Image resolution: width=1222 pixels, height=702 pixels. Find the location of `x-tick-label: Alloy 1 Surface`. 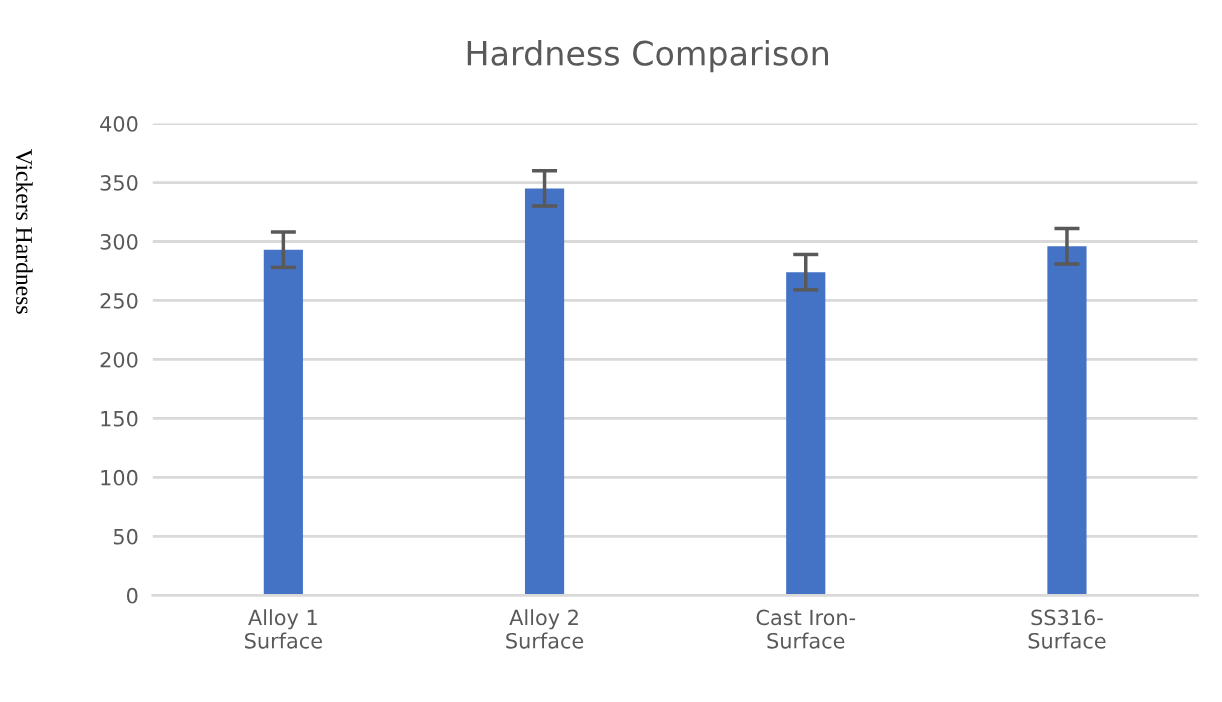

x-tick-label: Alloy 1 Surface is located at coordinates (283, 629).